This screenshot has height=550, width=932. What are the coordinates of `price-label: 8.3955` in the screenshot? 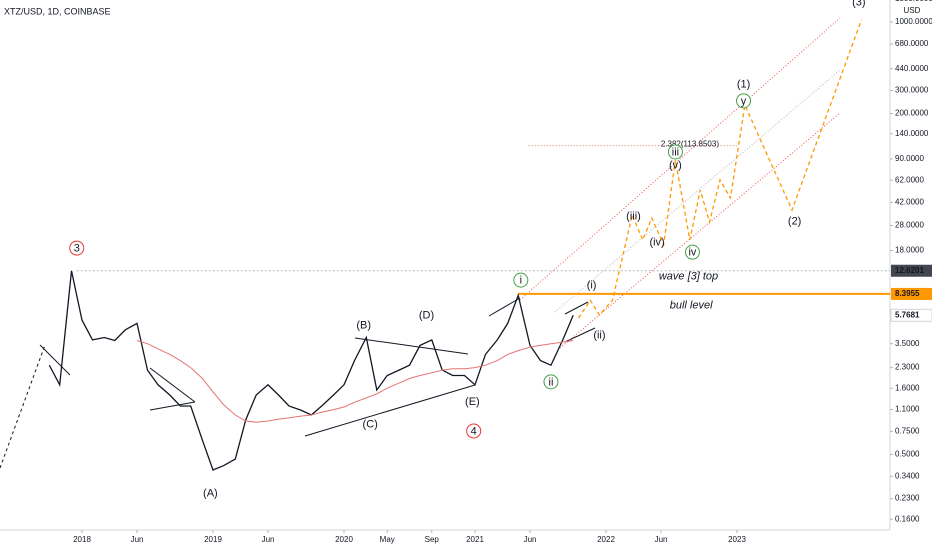 It's located at (907, 293).